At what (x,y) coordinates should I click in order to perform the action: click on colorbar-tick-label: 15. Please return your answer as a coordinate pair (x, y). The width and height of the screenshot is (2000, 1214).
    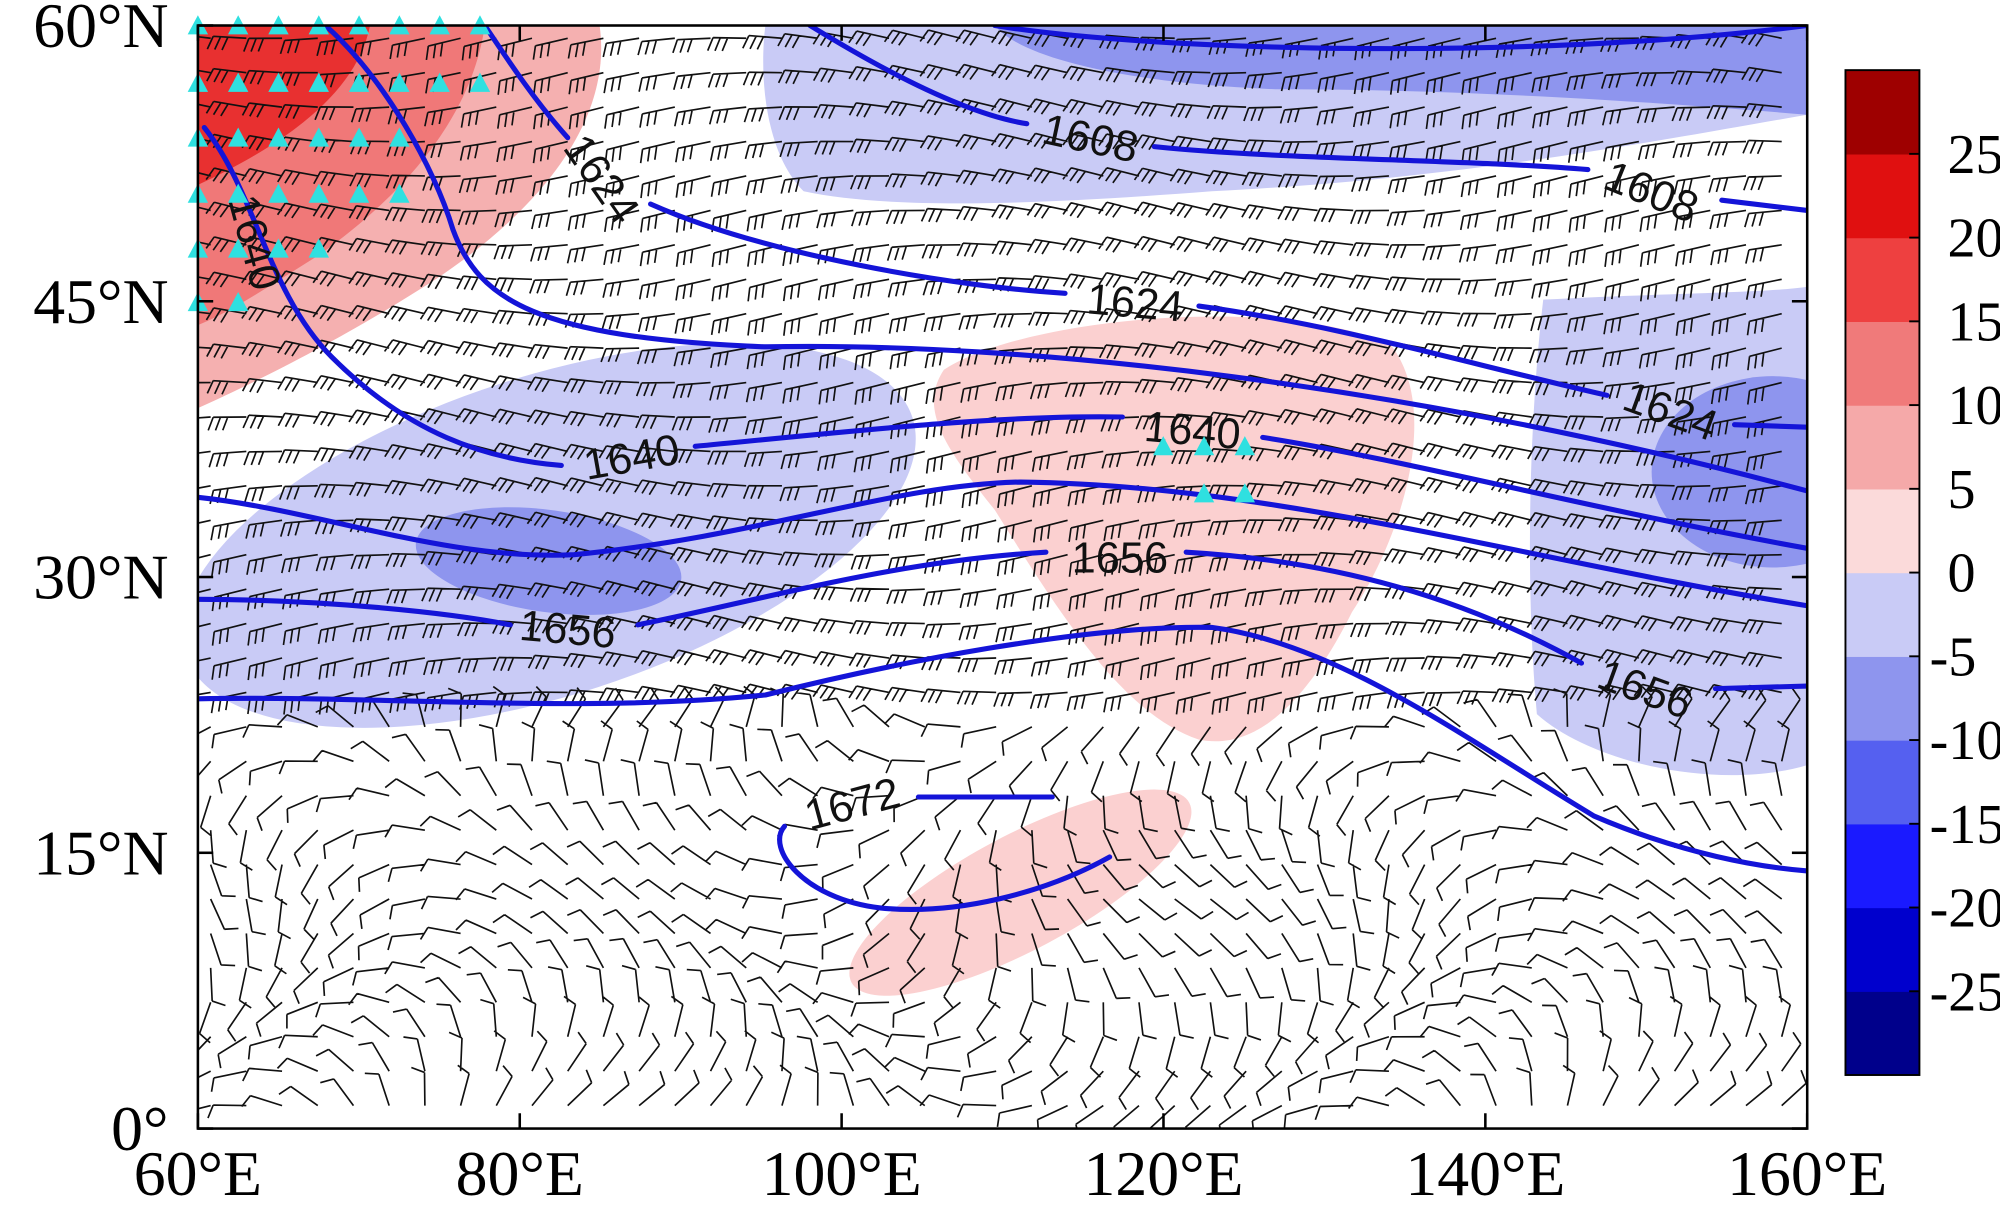
    Looking at the image, I should click on (1973, 322).